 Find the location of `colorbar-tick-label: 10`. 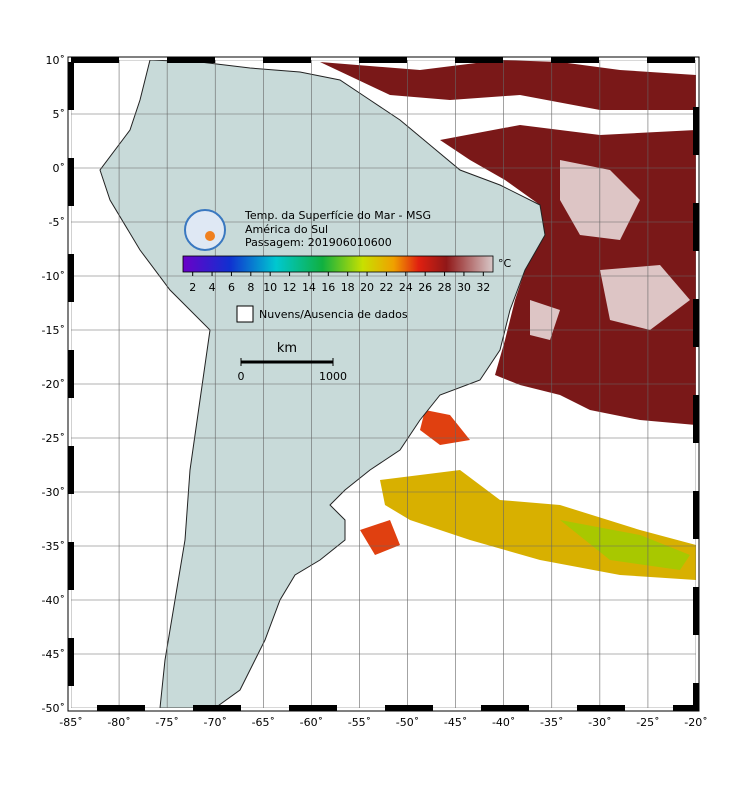

colorbar-tick-label: 10 is located at coordinates (270, 287).